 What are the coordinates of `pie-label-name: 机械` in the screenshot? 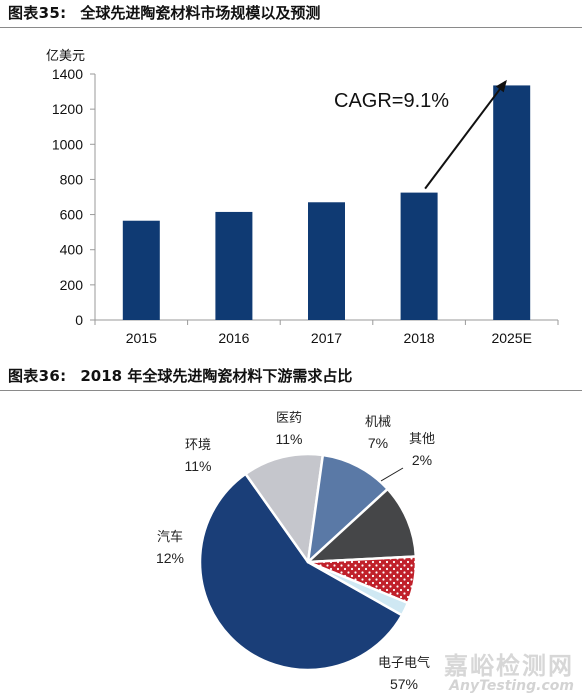 It's located at (378, 422).